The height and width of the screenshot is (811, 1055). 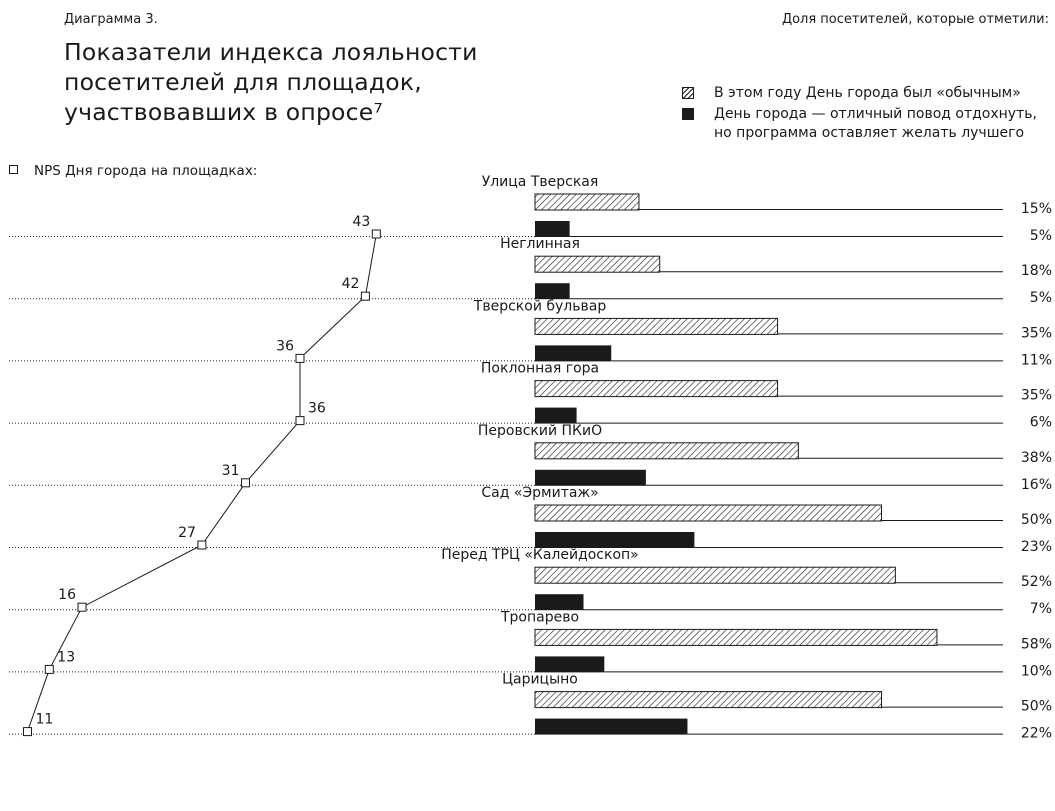 What do you see at coordinates (540, 369) in the screenshot?
I see `category-label: Поклонная гора` at bounding box center [540, 369].